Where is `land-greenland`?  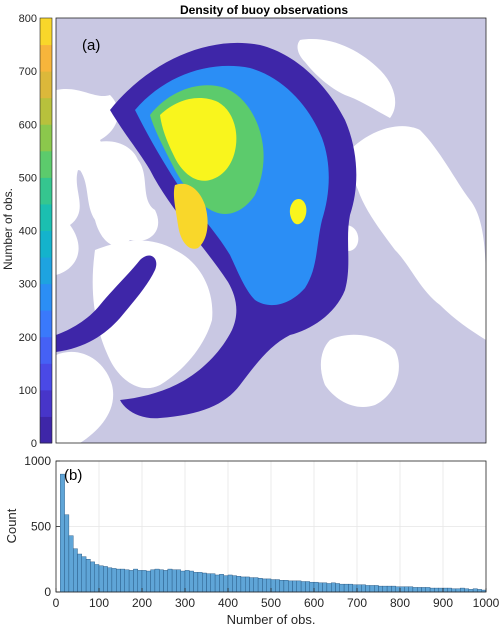 land-greenland is located at coordinates (152, 314).